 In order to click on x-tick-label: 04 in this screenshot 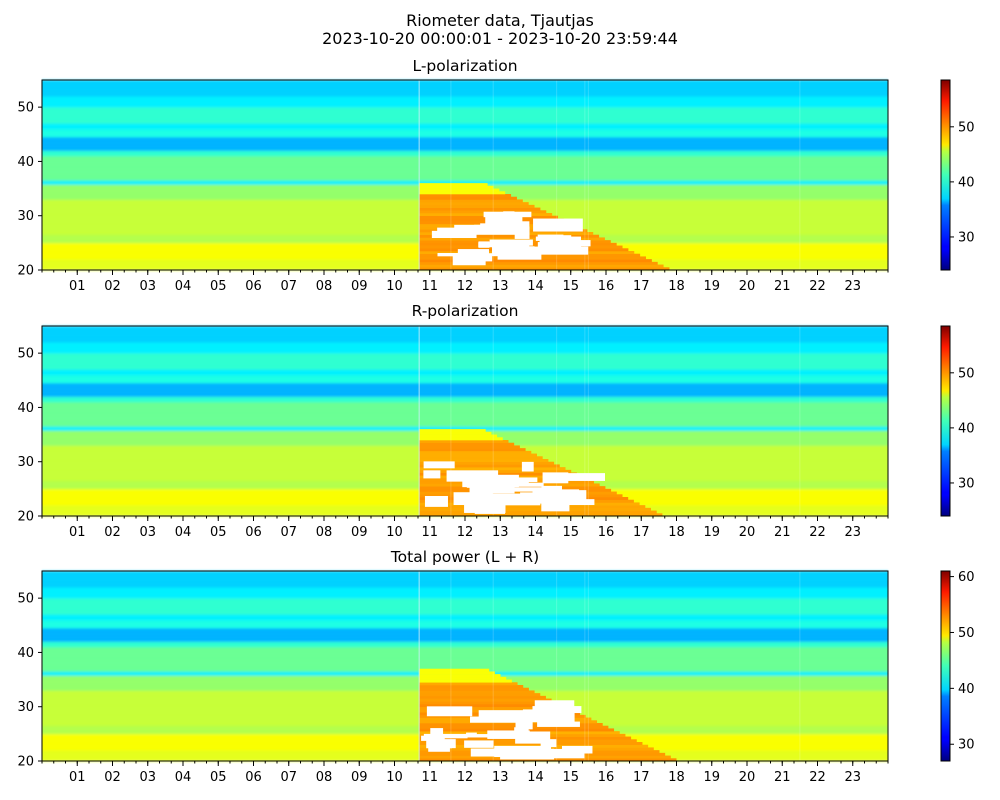, I will do `click(183, 777)`.